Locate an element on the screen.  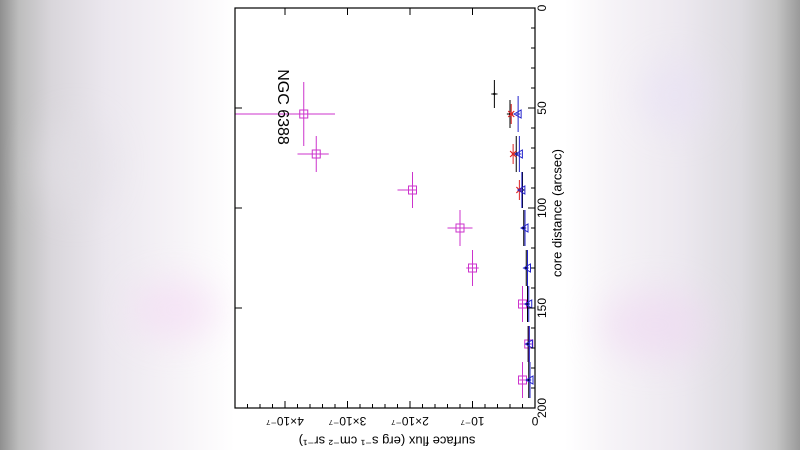
x-tick-label: 150 is located at coordinates (542, 308).